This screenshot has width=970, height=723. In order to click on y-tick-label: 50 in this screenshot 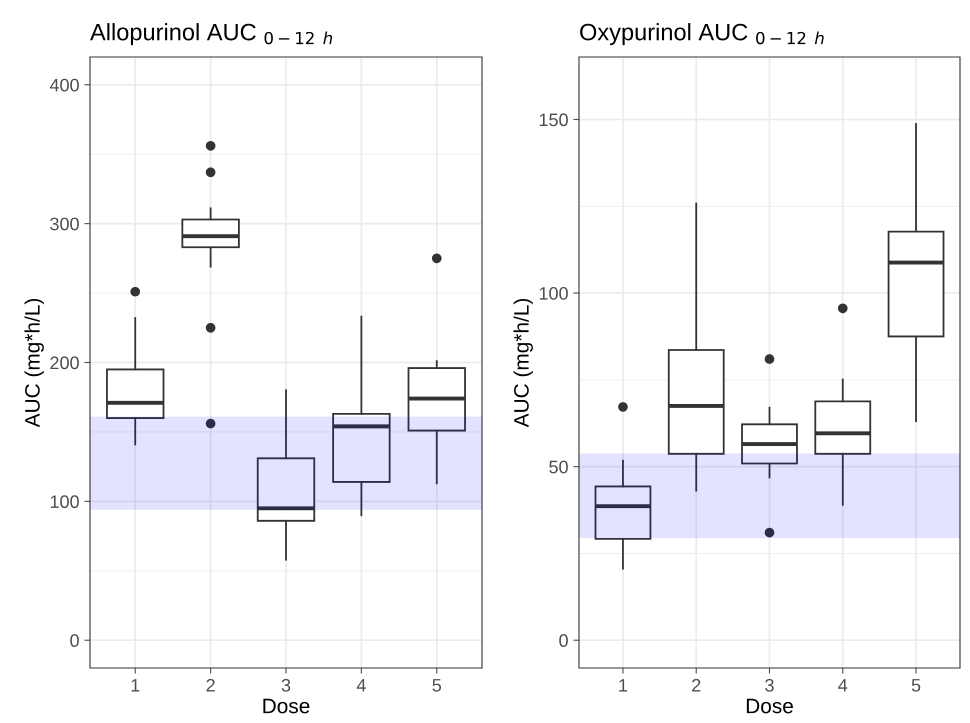, I will do `click(558, 467)`.